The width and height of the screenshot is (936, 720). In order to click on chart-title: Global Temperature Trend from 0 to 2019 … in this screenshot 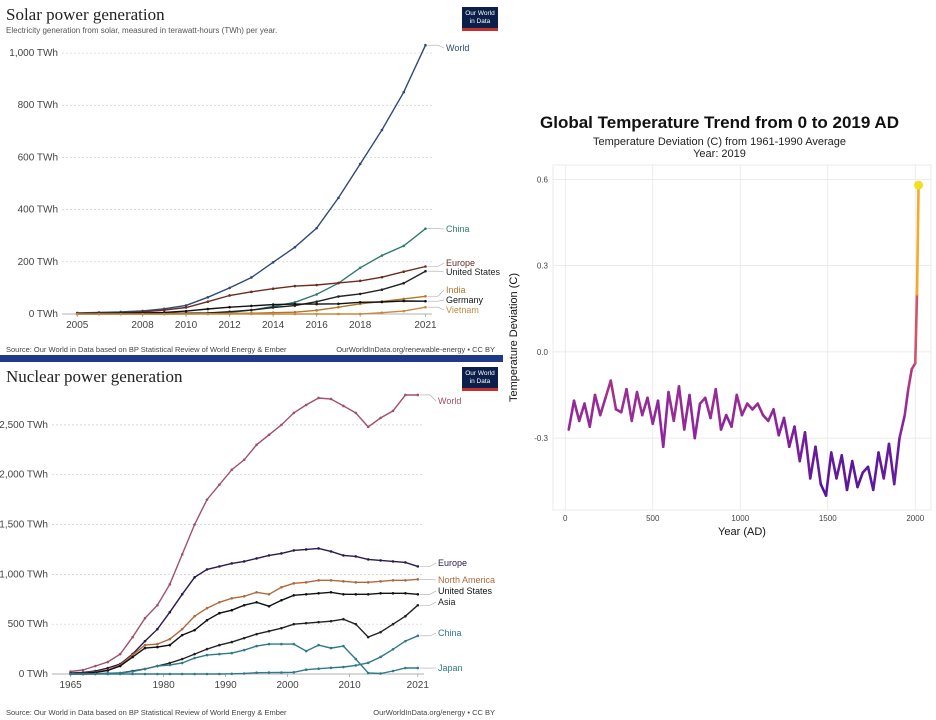, I will do `click(719, 122)`.